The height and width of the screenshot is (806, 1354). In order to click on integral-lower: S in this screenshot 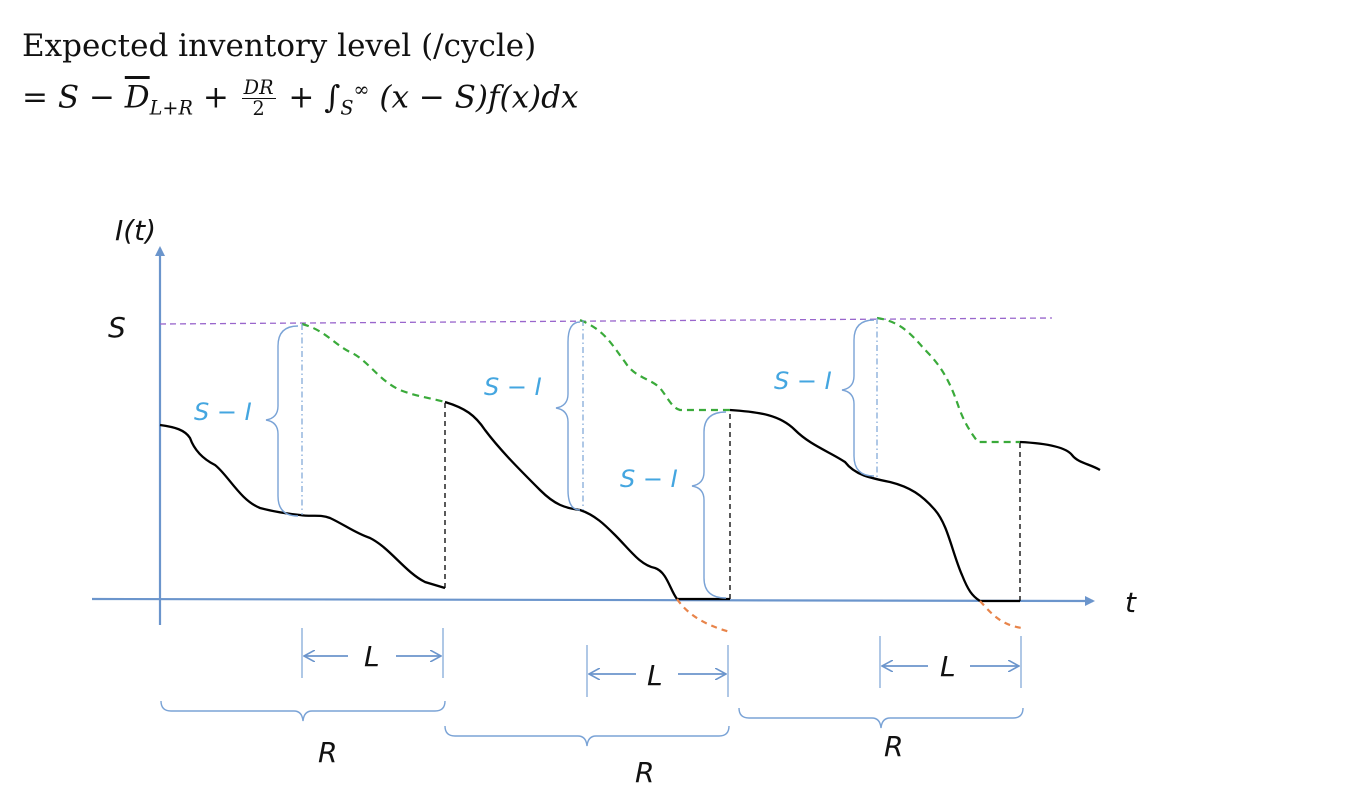, I will do `click(347, 108)`.